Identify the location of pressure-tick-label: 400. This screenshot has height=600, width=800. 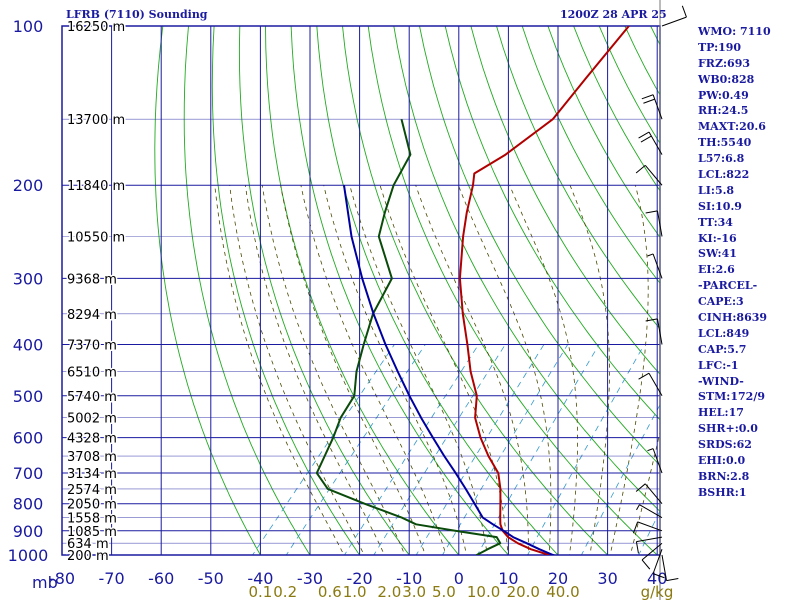
(28, 344).